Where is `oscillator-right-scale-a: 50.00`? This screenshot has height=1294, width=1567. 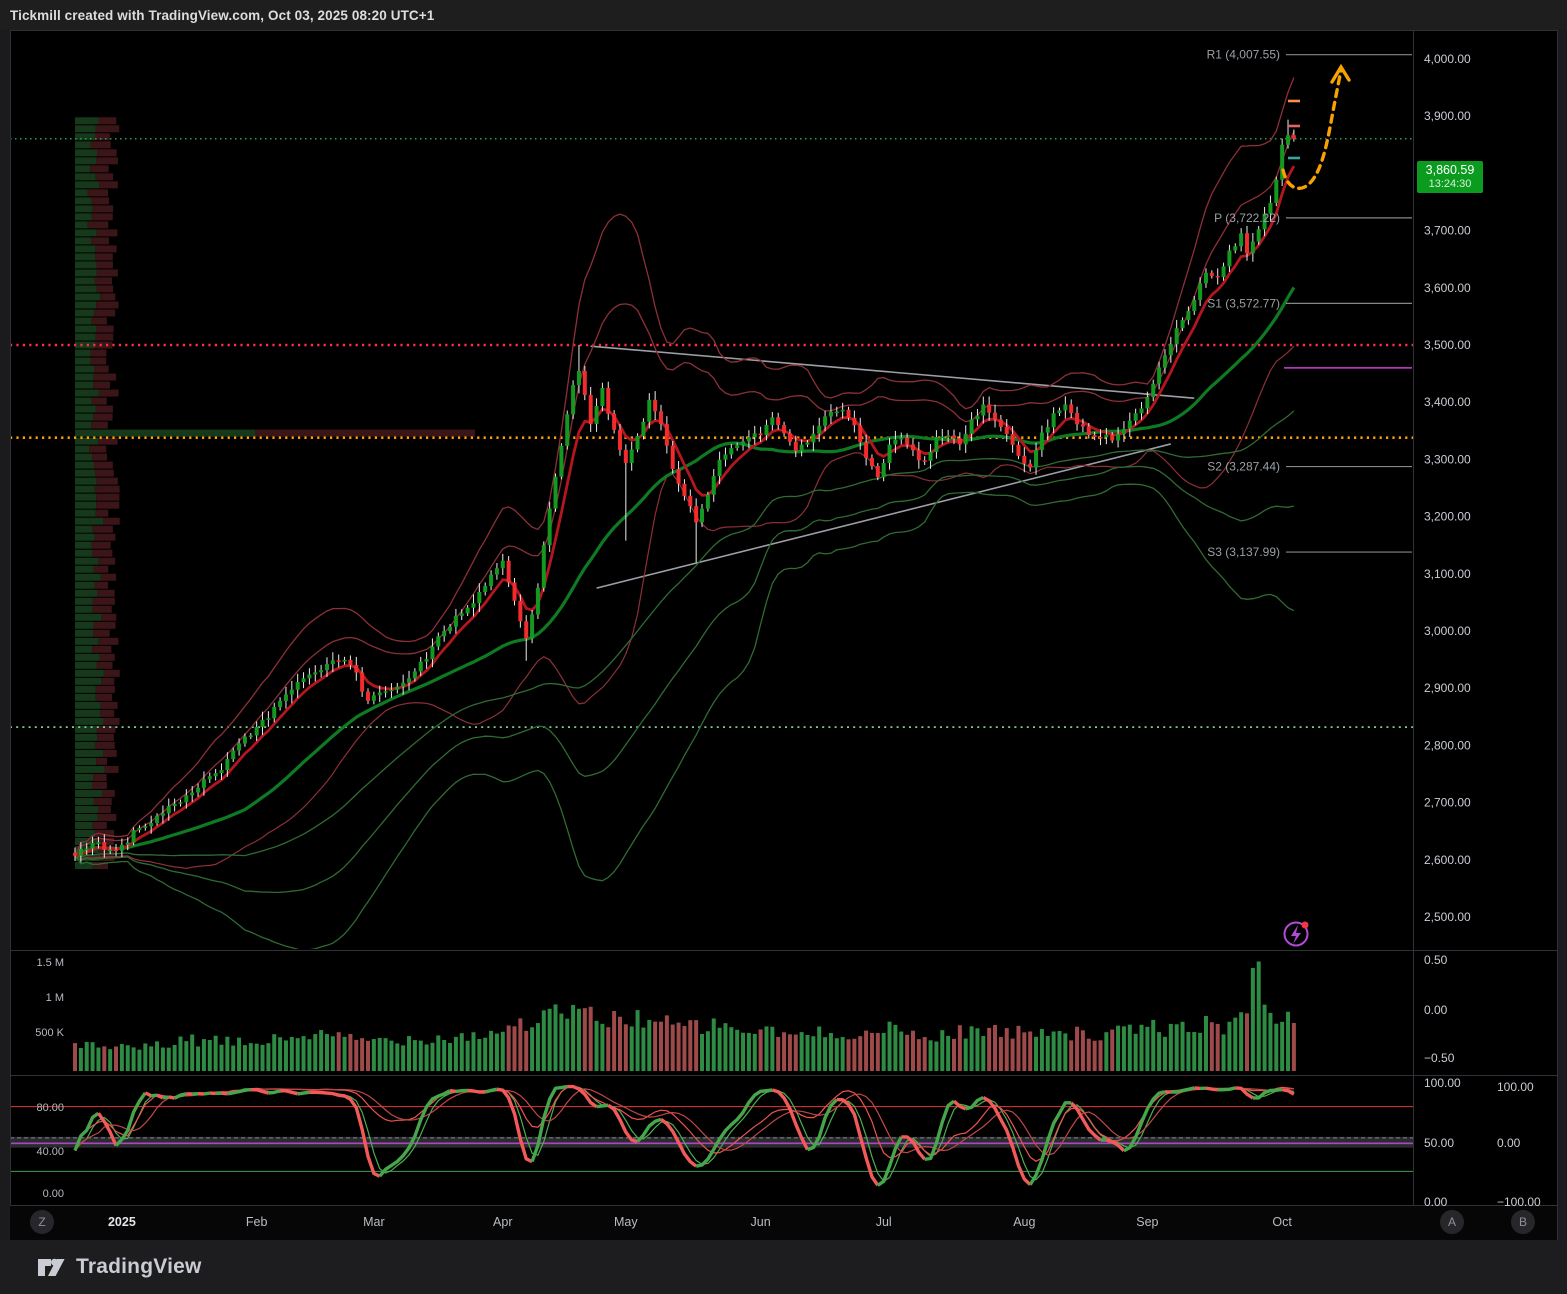
oscillator-right-scale-a: 50.00 is located at coordinates (1439, 1143).